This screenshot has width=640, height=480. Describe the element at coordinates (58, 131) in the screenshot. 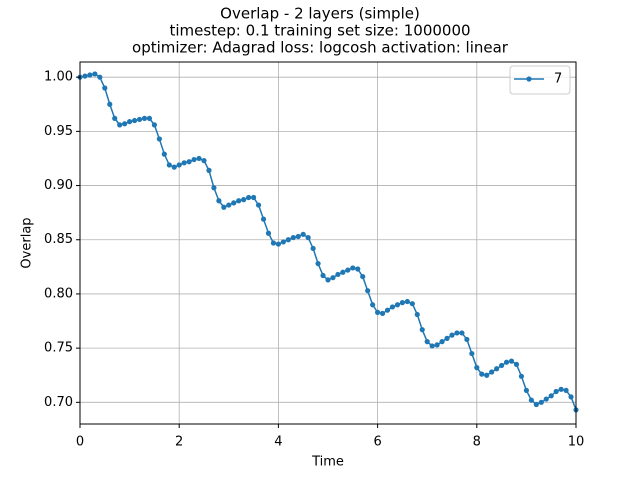

I see `y-tick-label: 0.95` at that location.